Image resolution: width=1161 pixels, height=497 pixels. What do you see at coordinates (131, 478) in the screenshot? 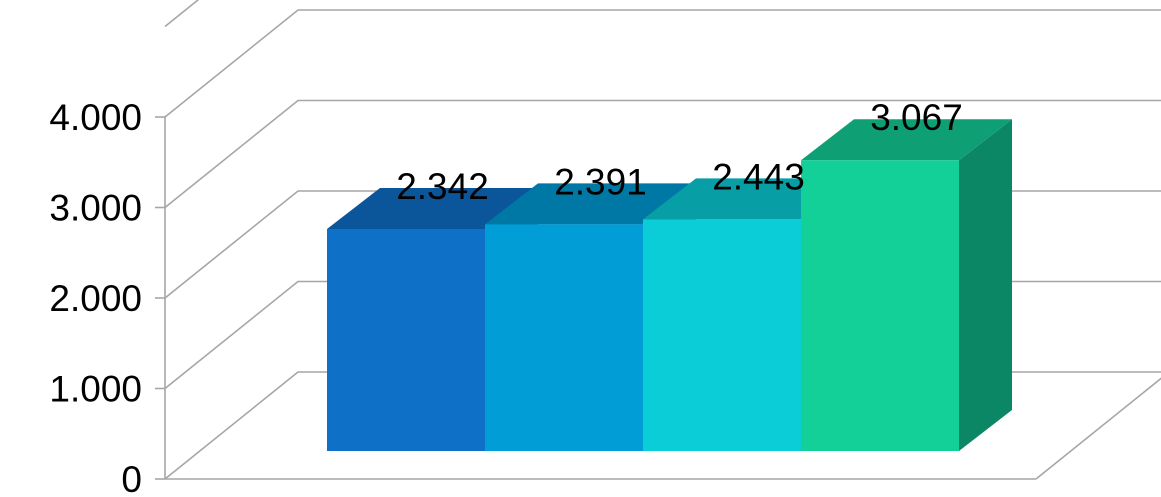
I see `y-tick-label: 0` at bounding box center [131, 478].